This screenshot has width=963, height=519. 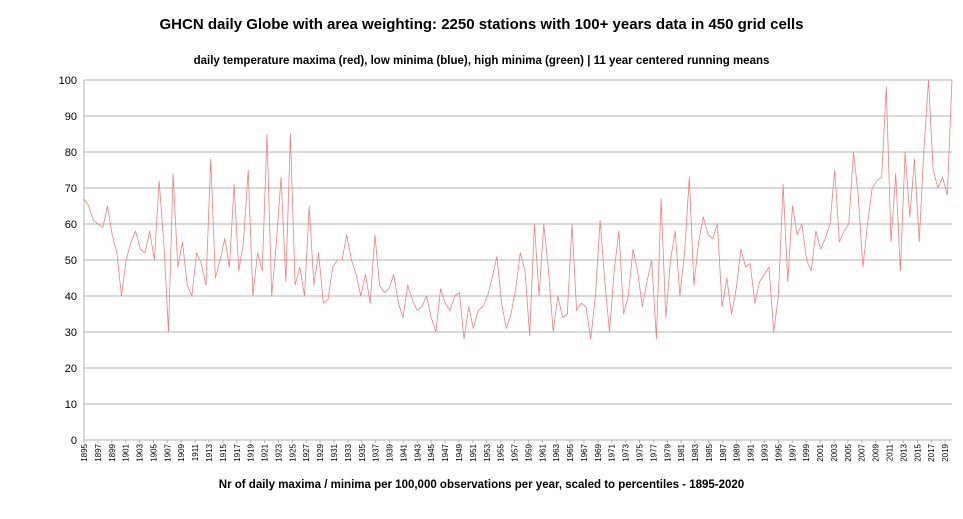 I want to click on x-tick-label: 1917, so click(x=237, y=452).